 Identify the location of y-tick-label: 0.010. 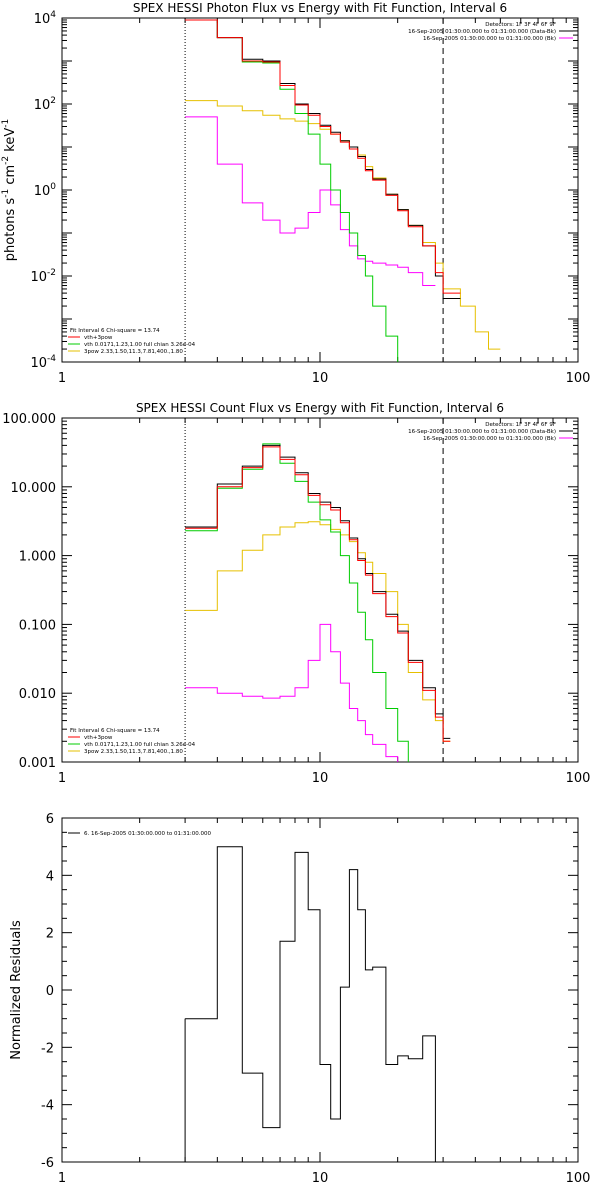
(37, 694).